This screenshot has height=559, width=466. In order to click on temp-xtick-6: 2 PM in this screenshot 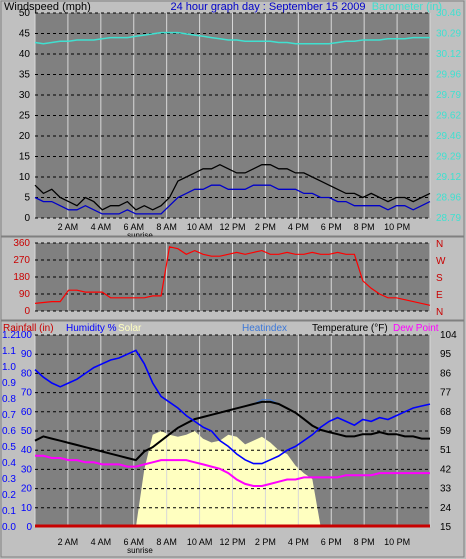, I will do `click(265, 542)`.